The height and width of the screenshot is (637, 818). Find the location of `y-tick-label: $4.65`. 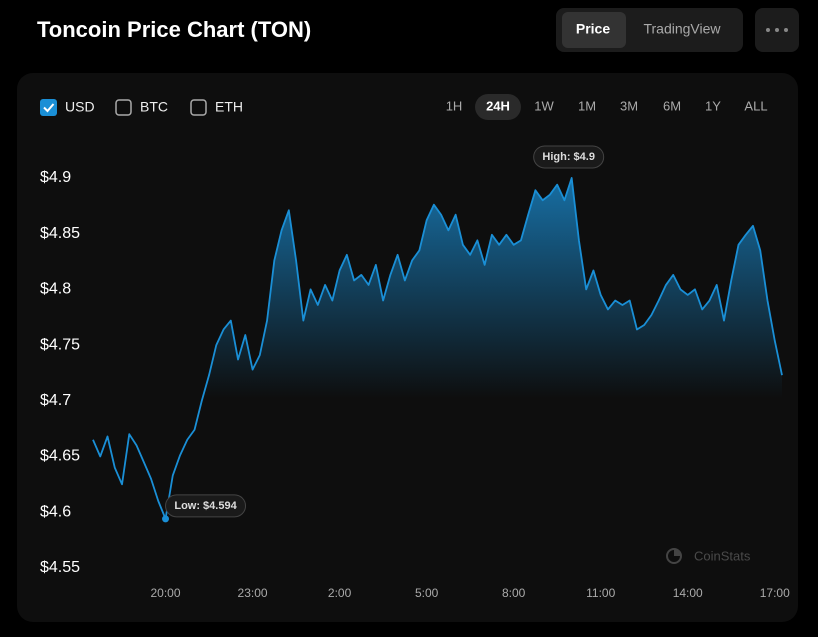

y-tick-label: $4.65 is located at coordinates (60, 456).